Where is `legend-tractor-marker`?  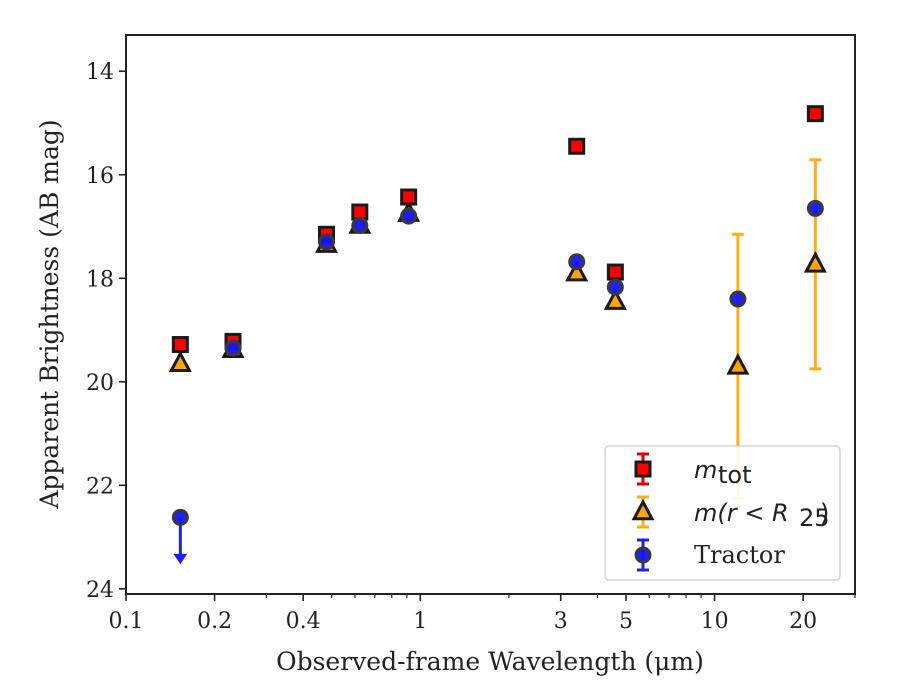 legend-tractor-marker is located at coordinates (643, 555).